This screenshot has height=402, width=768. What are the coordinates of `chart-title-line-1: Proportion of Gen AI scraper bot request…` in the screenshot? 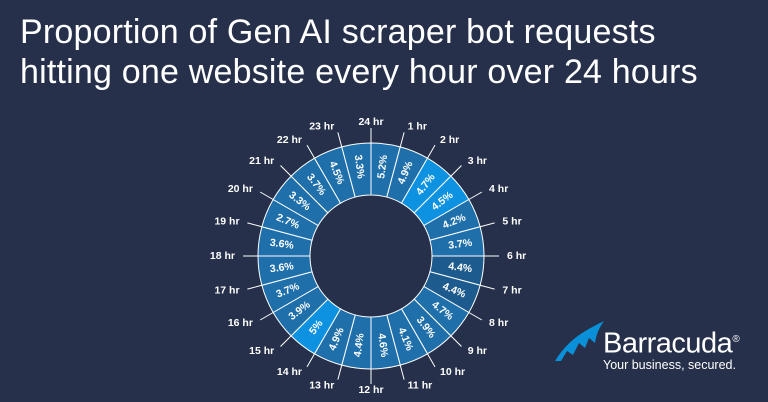 It's located at (338, 32).